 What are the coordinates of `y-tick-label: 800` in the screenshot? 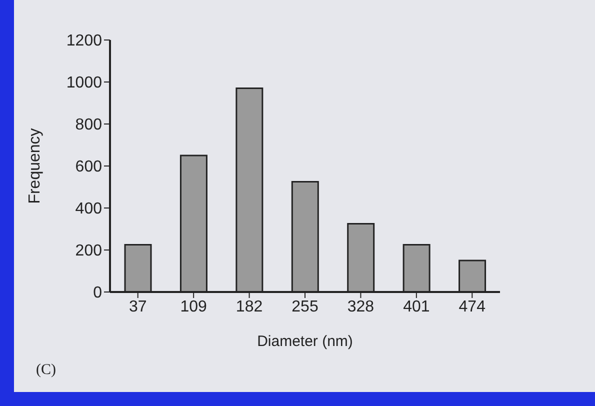 It's located at (88, 125).